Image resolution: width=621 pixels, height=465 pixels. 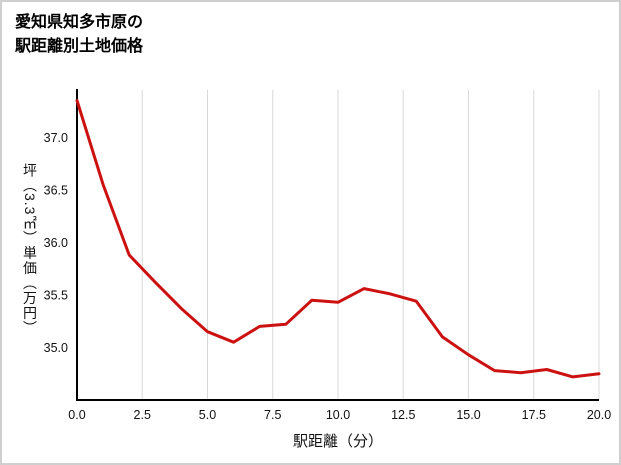 I want to click on x-tick-label: 7.5, so click(x=272, y=415).